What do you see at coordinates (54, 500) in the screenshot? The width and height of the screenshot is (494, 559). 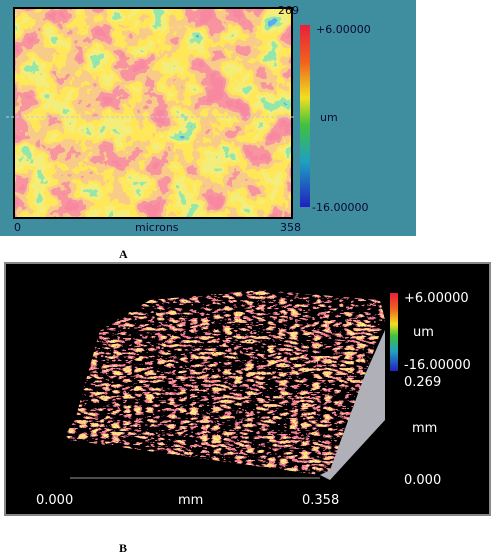 I see `x-start: 0.000` at bounding box center [54, 500].